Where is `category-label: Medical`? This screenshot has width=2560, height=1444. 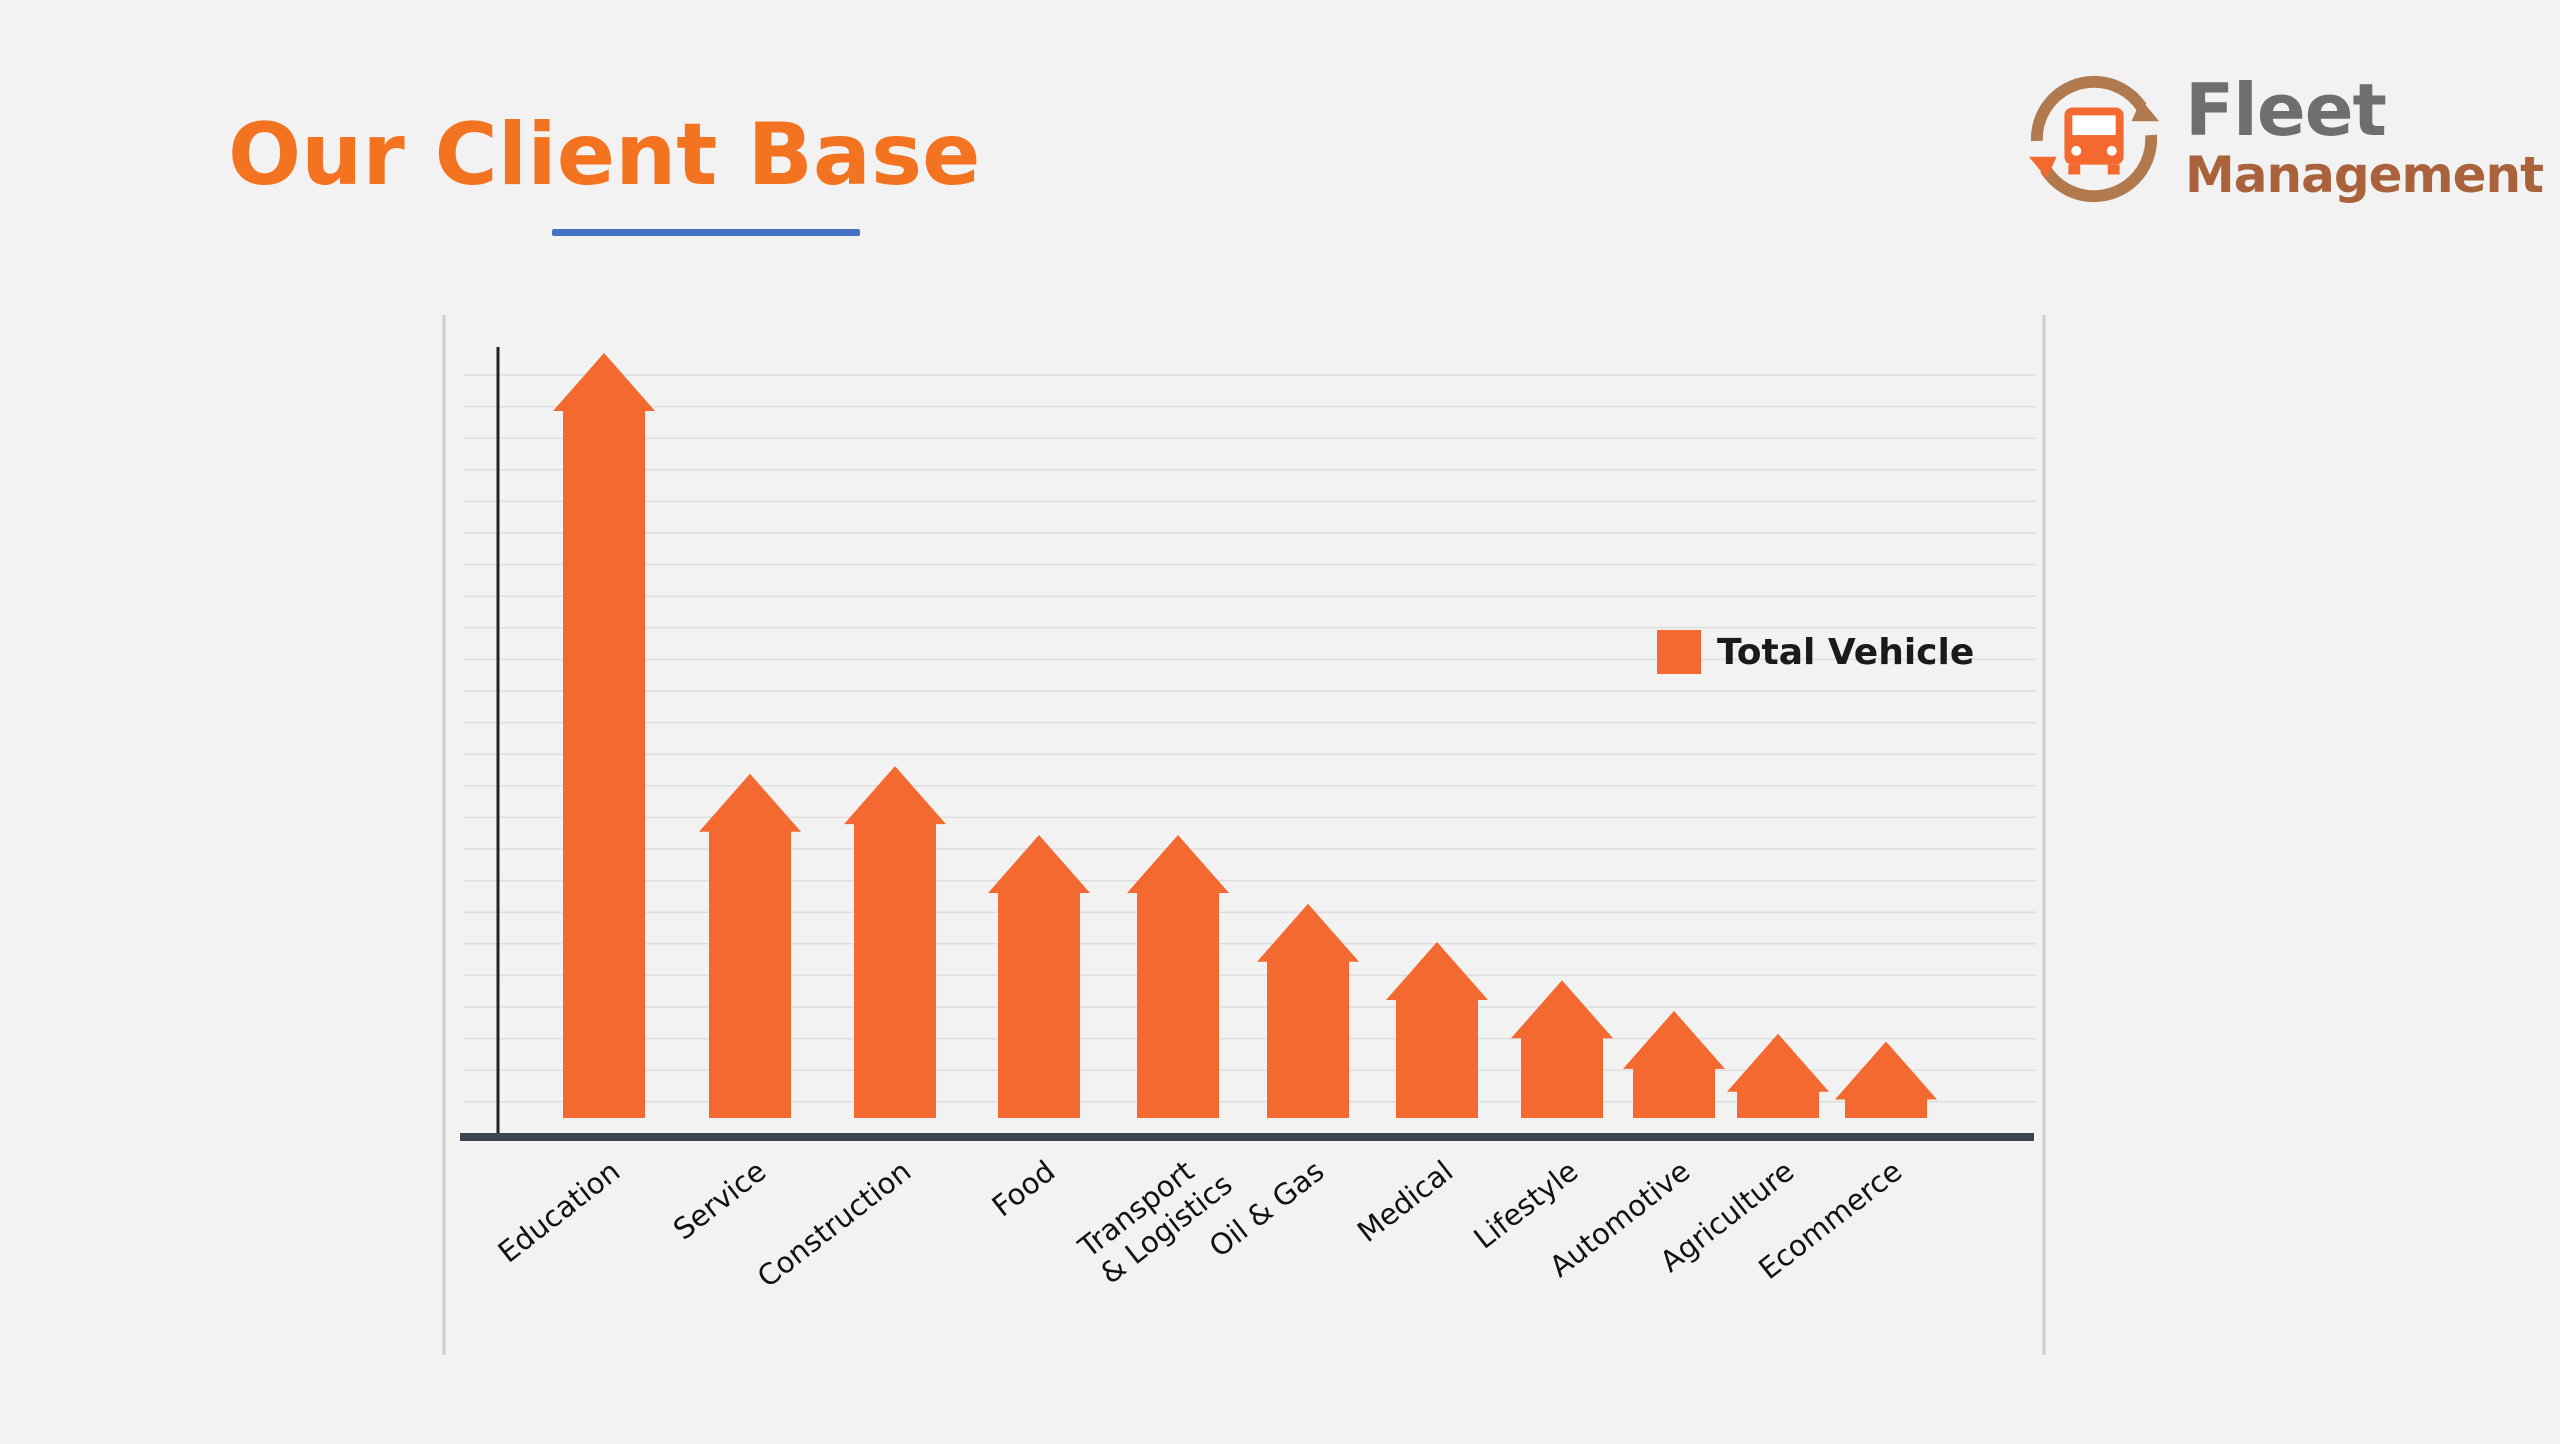 category-label: Medical is located at coordinates (1405, 1201).